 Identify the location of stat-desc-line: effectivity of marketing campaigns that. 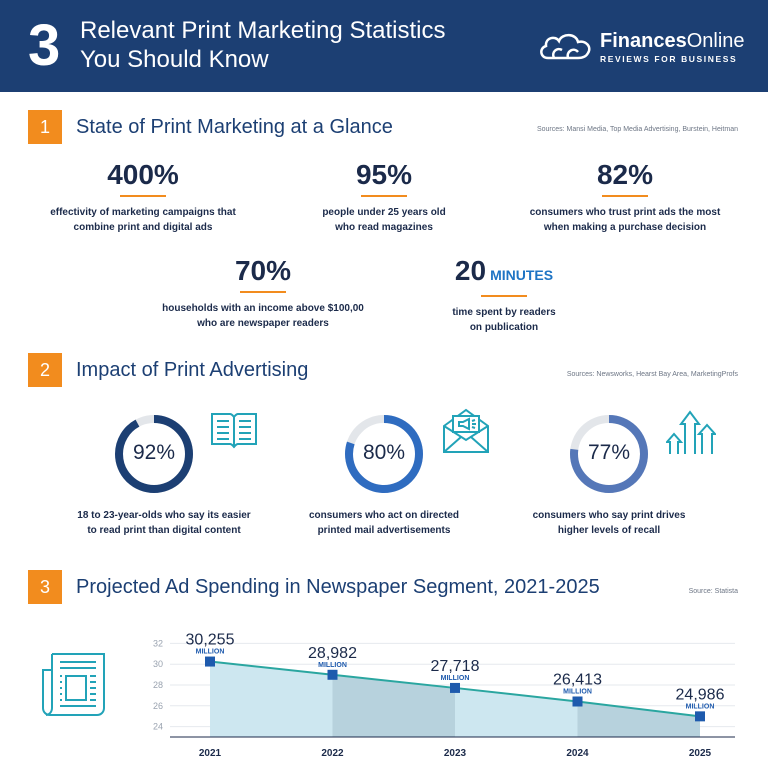
(143, 212).